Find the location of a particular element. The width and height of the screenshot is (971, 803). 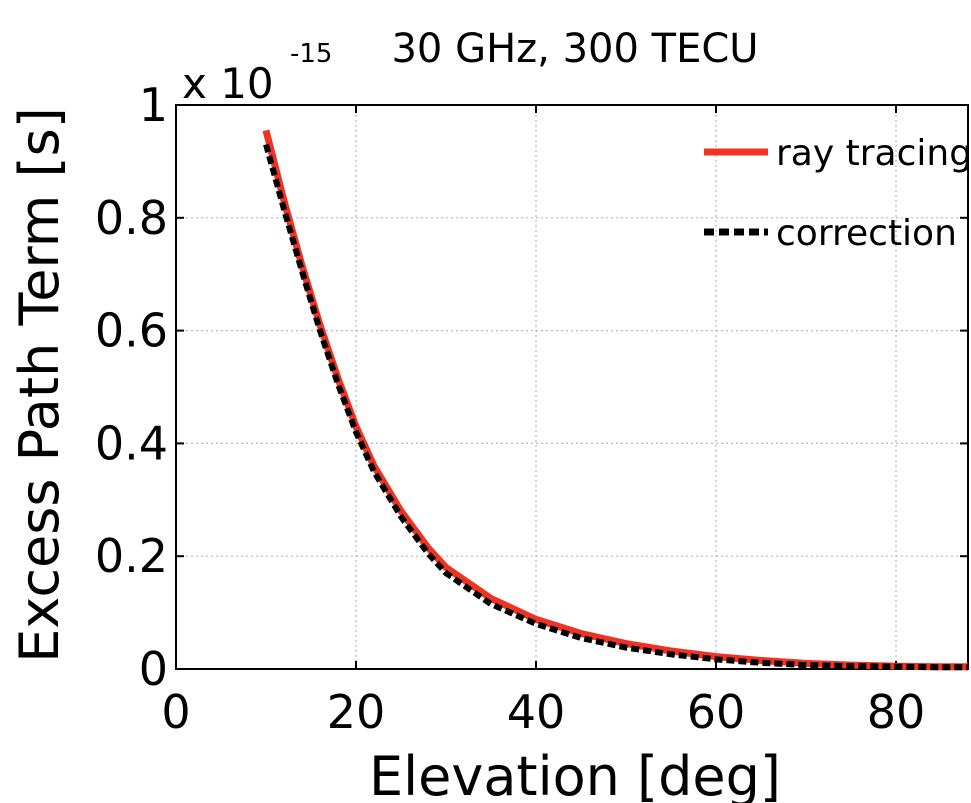

y-tick-label: 0.4 is located at coordinates (131, 443).